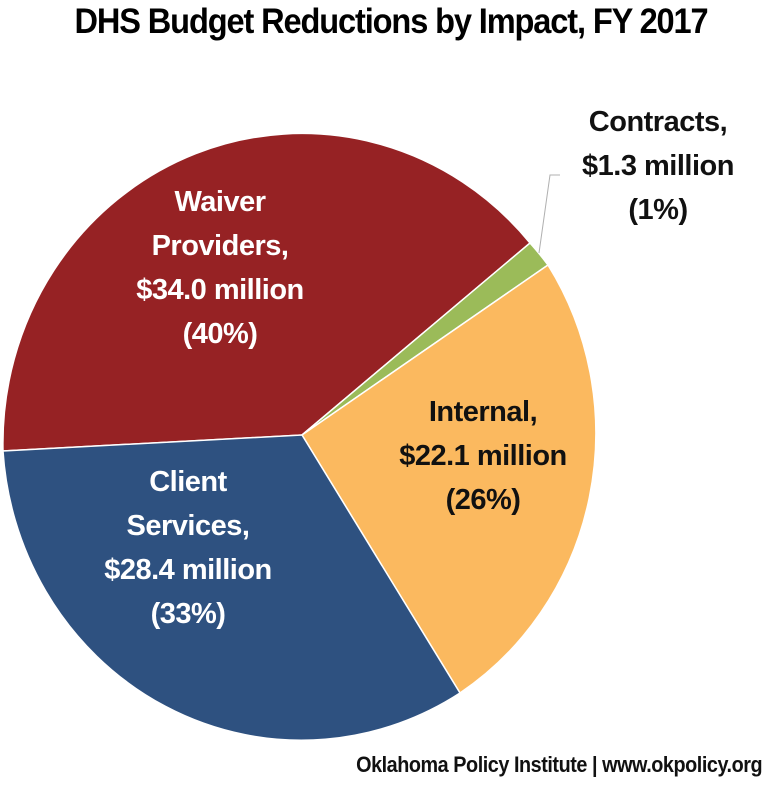  Describe the element at coordinates (220, 268) in the screenshot. I see `label-waiver-providers: Waiver Providers, $34.0 million (40%)` at that location.